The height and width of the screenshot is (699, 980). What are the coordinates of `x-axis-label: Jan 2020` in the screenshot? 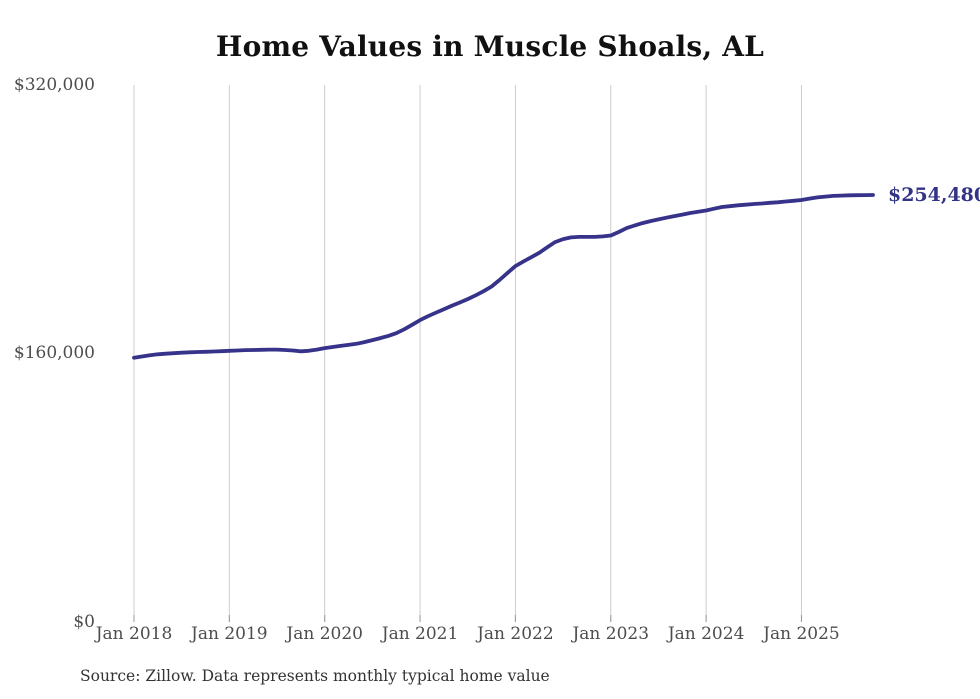 It's located at (324, 634).